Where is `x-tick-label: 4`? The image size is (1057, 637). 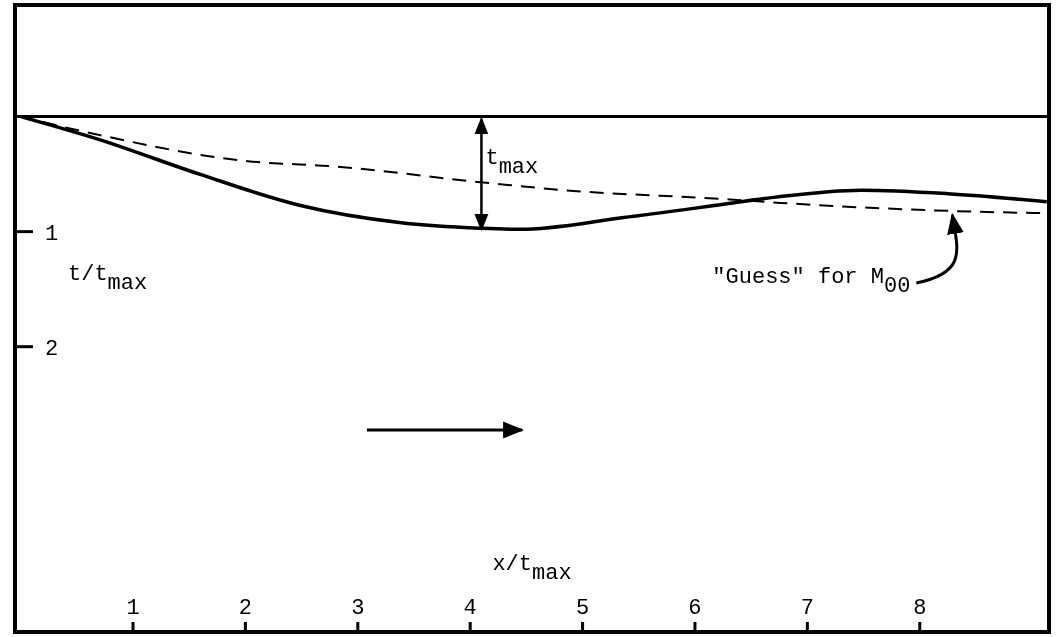
x-tick-label: 4 is located at coordinates (470, 608).